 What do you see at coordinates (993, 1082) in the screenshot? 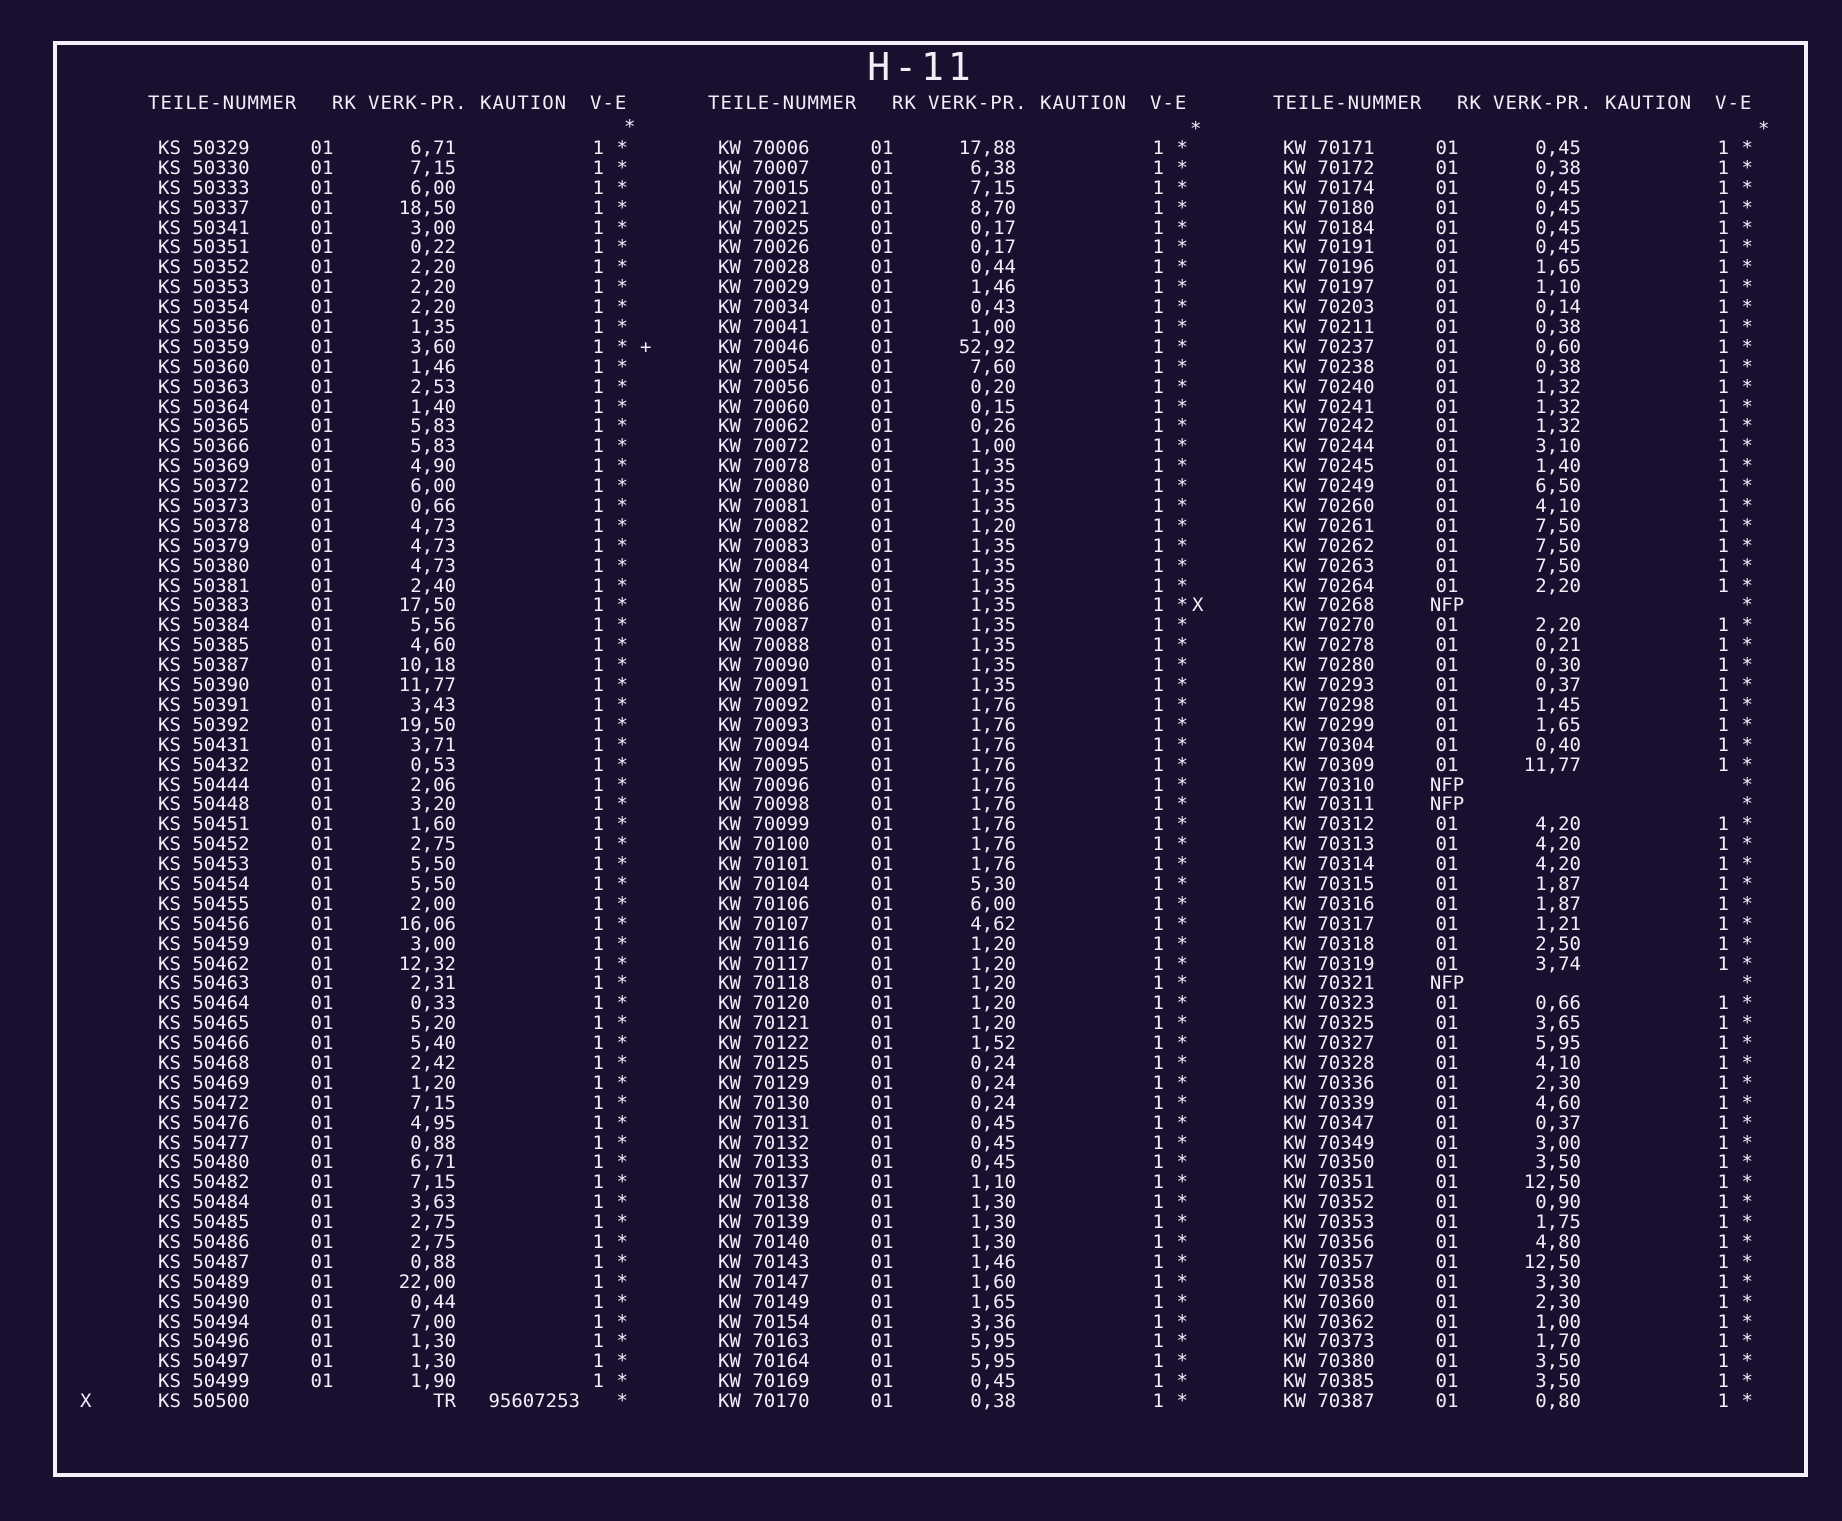
I see `sale-price: 0,24` at bounding box center [993, 1082].